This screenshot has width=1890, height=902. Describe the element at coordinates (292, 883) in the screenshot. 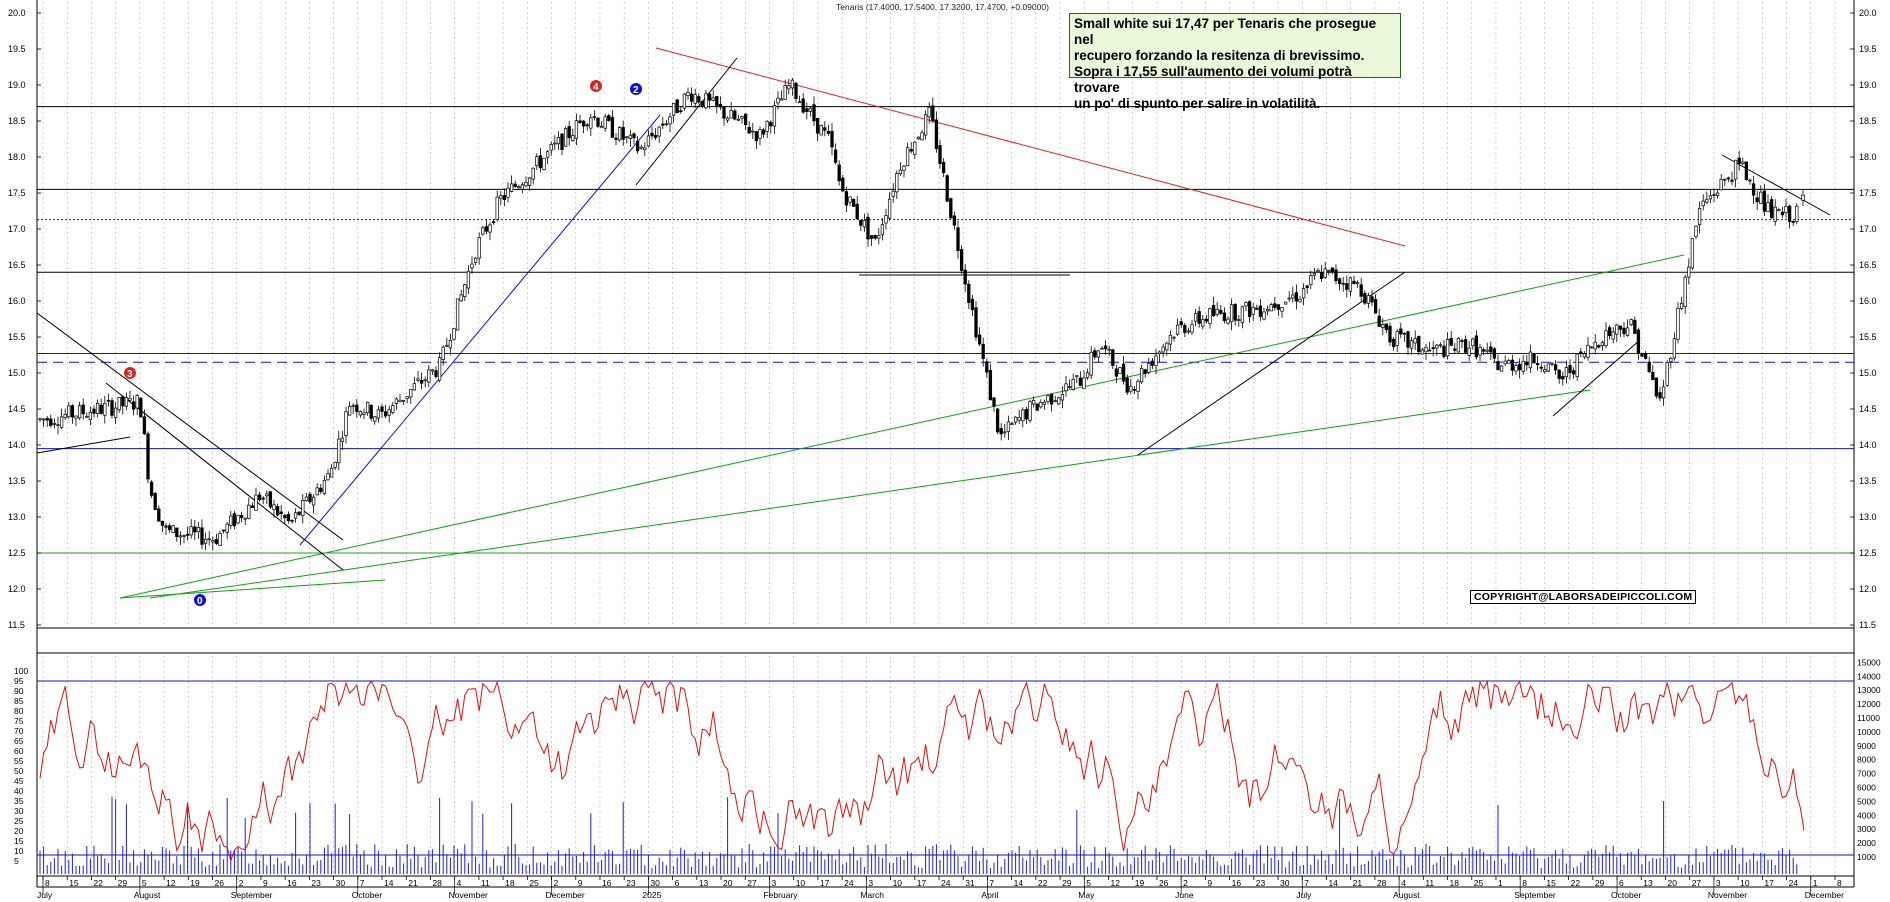

I see `x-tick-label: 16` at that location.